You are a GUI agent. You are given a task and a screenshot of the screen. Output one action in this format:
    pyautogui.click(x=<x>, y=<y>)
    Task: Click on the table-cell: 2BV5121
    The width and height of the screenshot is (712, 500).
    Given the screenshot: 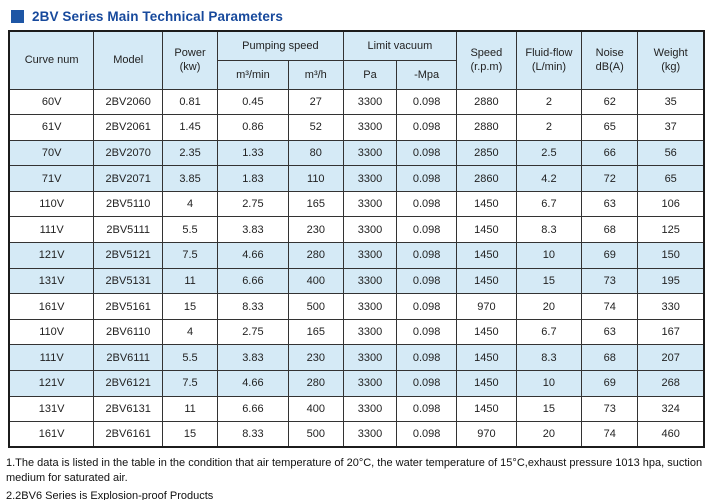 What is the action you would take?
    pyautogui.click(x=128, y=255)
    